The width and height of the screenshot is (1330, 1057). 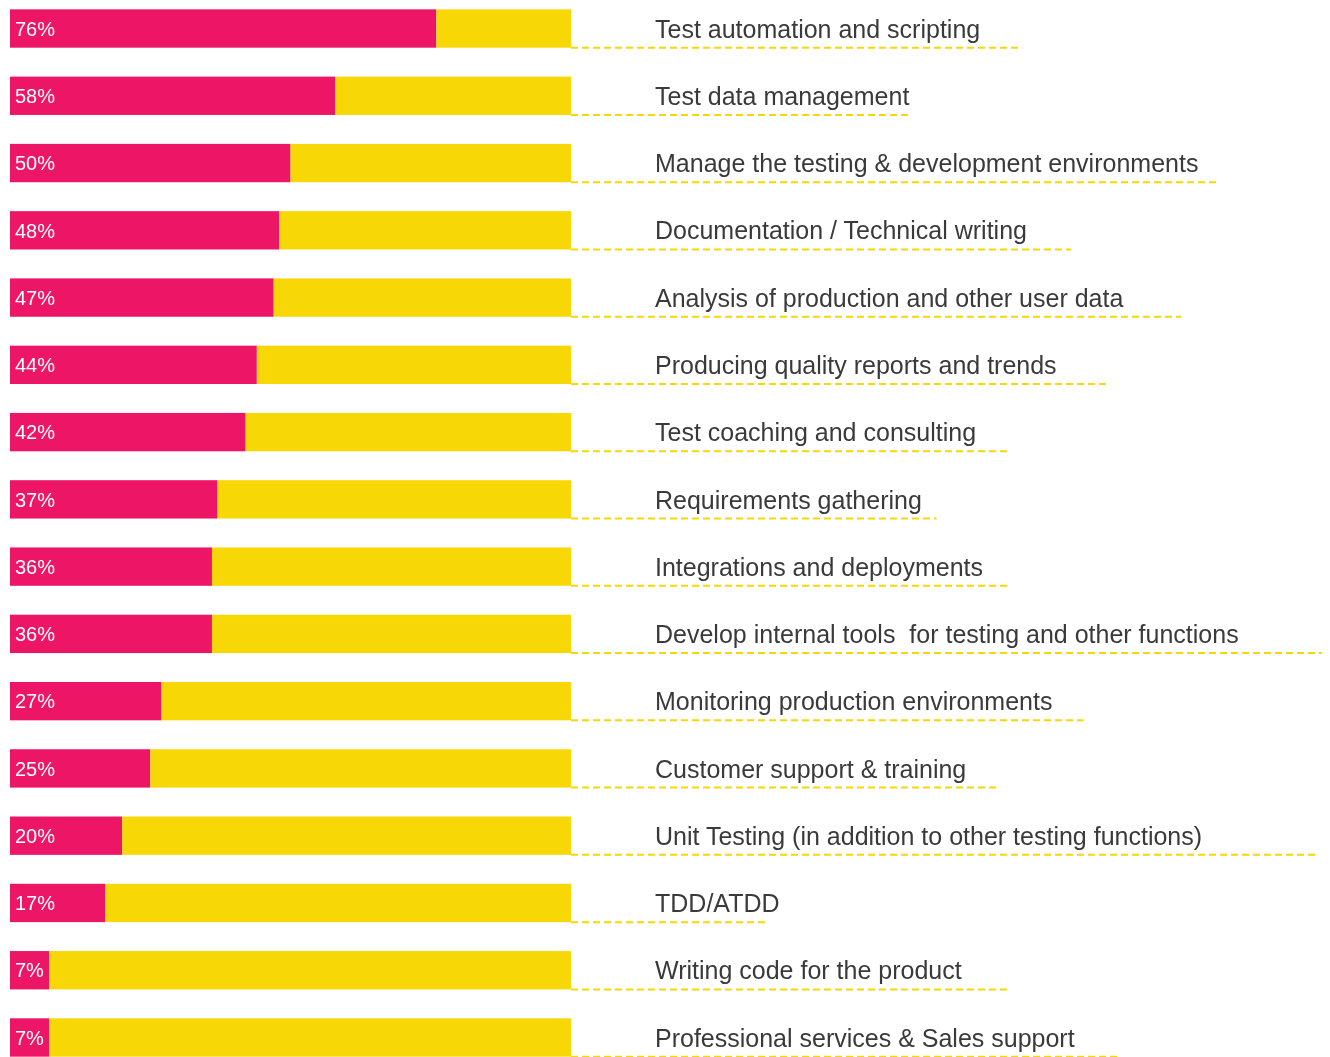 I want to click on data-label: 58%, so click(x=35, y=95).